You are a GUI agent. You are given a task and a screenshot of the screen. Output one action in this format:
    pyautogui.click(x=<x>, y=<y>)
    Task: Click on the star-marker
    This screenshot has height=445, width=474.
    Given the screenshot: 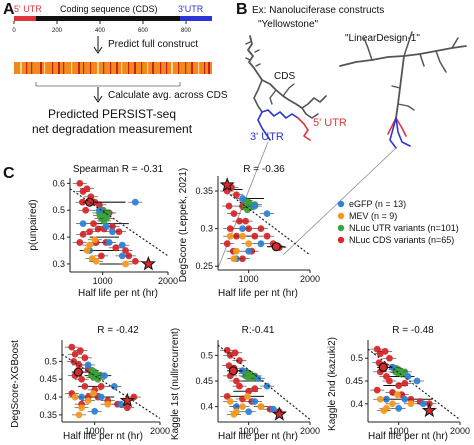 What is the action you would take?
    pyautogui.click(x=279, y=413)
    